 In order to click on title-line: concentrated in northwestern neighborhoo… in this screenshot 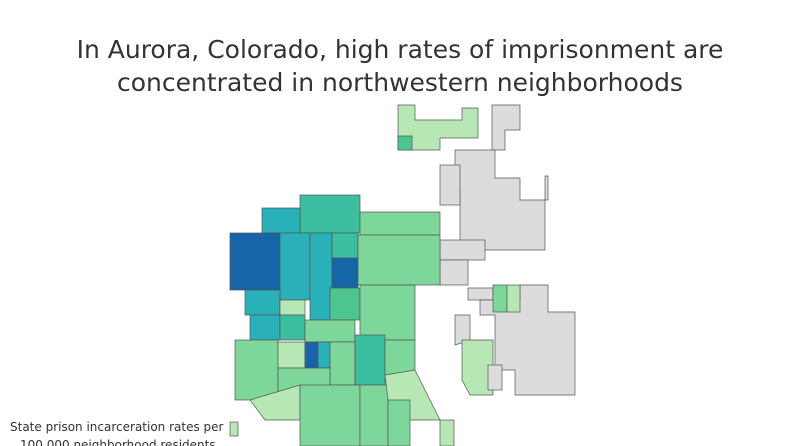, I will do `click(400, 82)`.